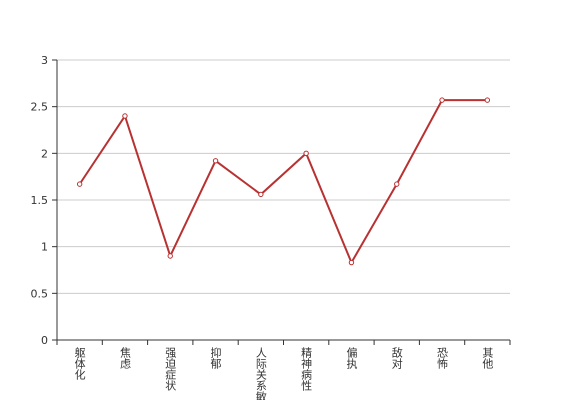  Describe the element at coordinates (44, 247) in the screenshot. I see `y-tick-label: 1` at that location.